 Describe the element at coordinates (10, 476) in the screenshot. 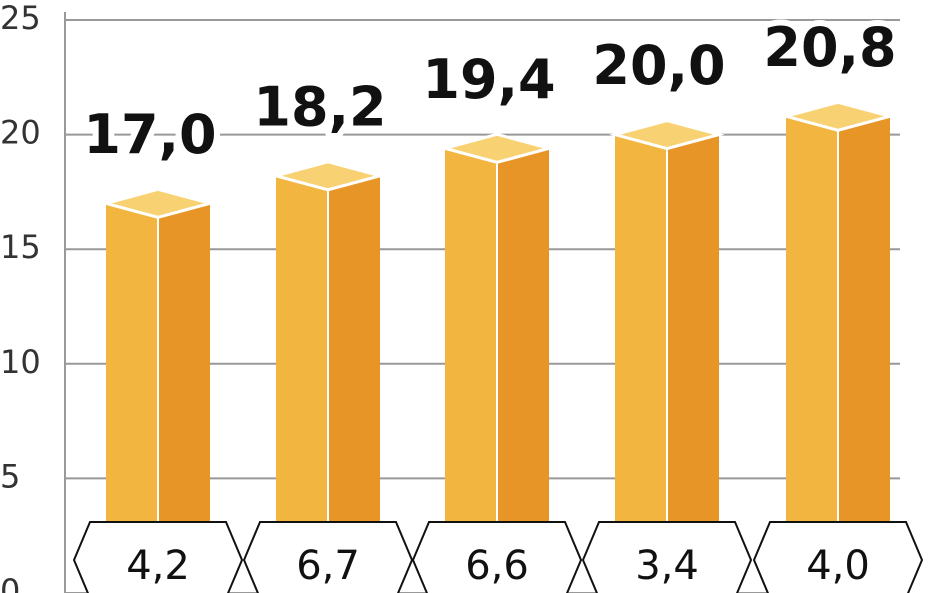

I see `y-tick-label: 5` at that location.